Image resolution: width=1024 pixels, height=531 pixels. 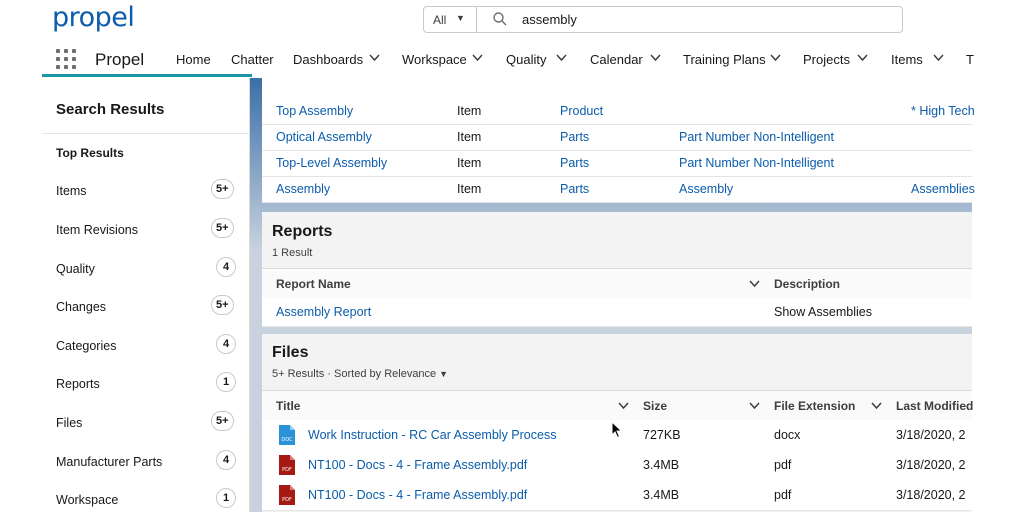 I want to click on file-extension: docx, so click(x=787, y=435).